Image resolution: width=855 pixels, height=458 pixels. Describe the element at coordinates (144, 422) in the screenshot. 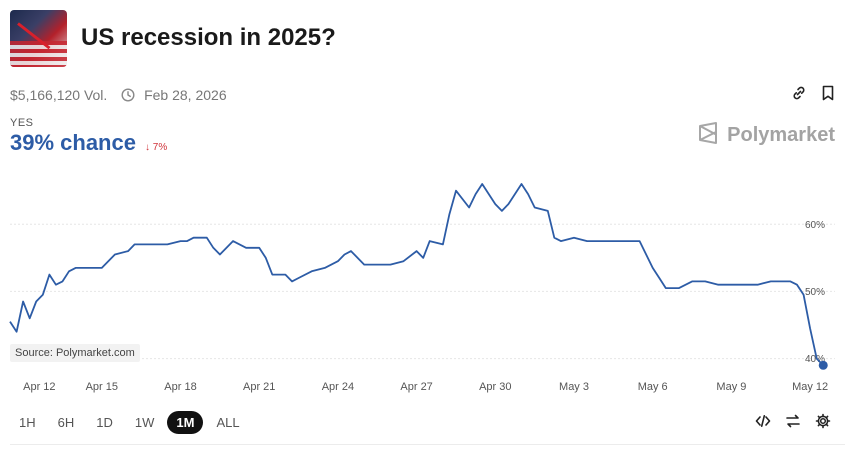

I see `range-button-1w: 1W` at that location.